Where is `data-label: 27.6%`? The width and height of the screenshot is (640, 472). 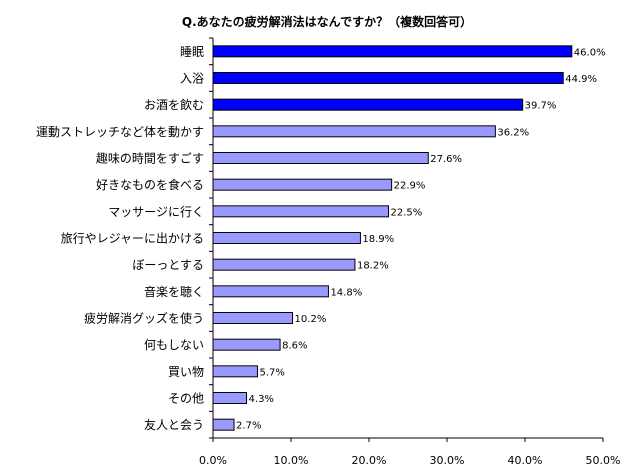
data-label: 27.6% is located at coordinates (446, 159).